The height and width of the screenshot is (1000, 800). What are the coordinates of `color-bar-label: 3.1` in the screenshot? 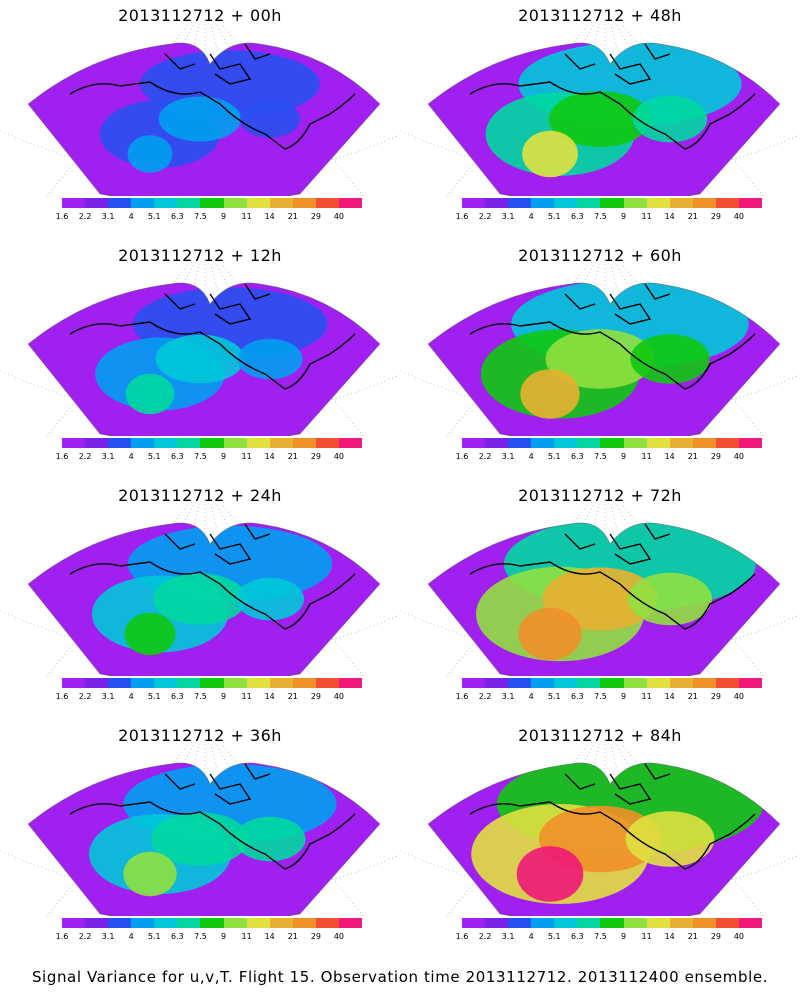 It's located at (508, 696).